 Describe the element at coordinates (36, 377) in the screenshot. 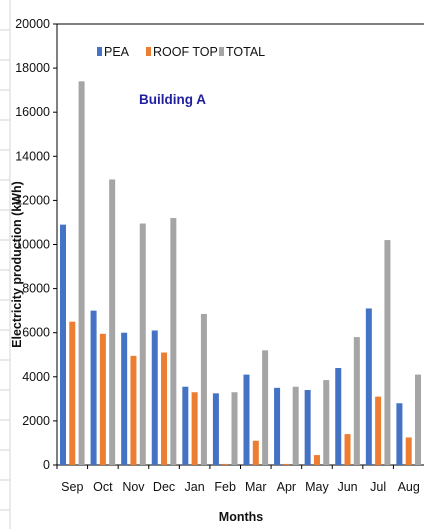

I see `y-tick-label: 4000` at that location.